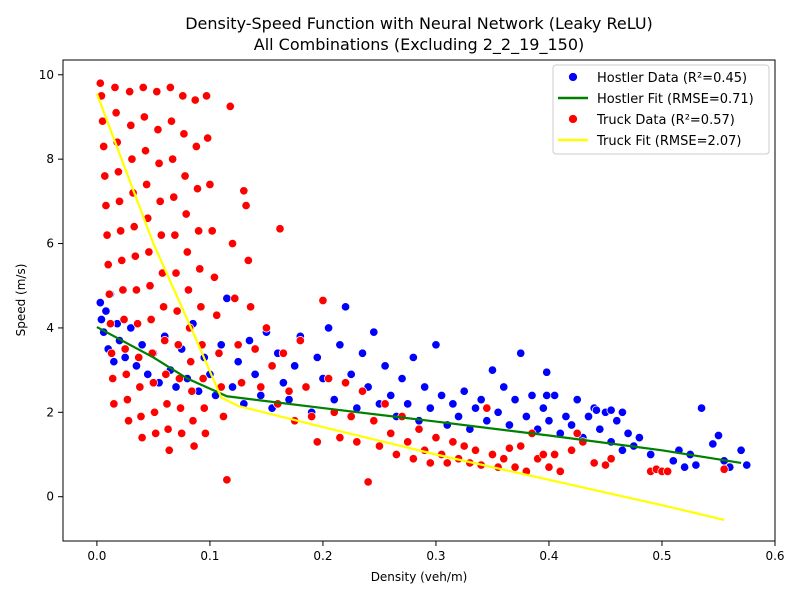 This screenshot has width=800, height=600. I want to click on y-tick-label: 10, so click(46, 75).